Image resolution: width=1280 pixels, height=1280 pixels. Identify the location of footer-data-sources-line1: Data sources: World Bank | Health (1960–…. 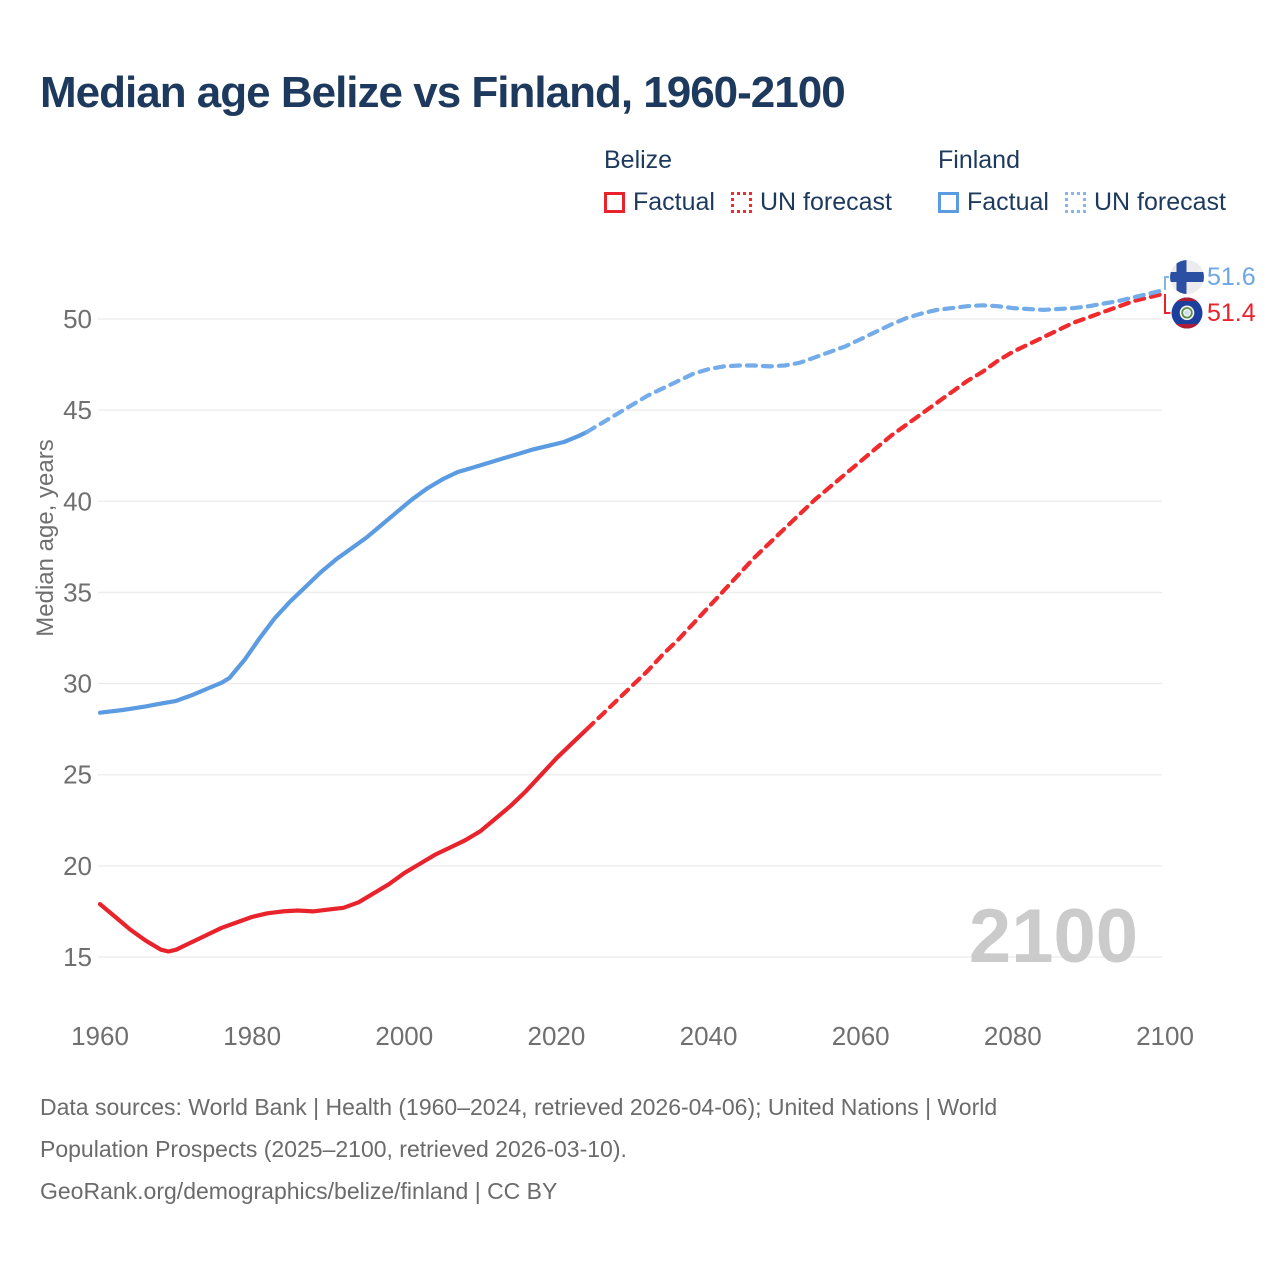
(519, 1107).